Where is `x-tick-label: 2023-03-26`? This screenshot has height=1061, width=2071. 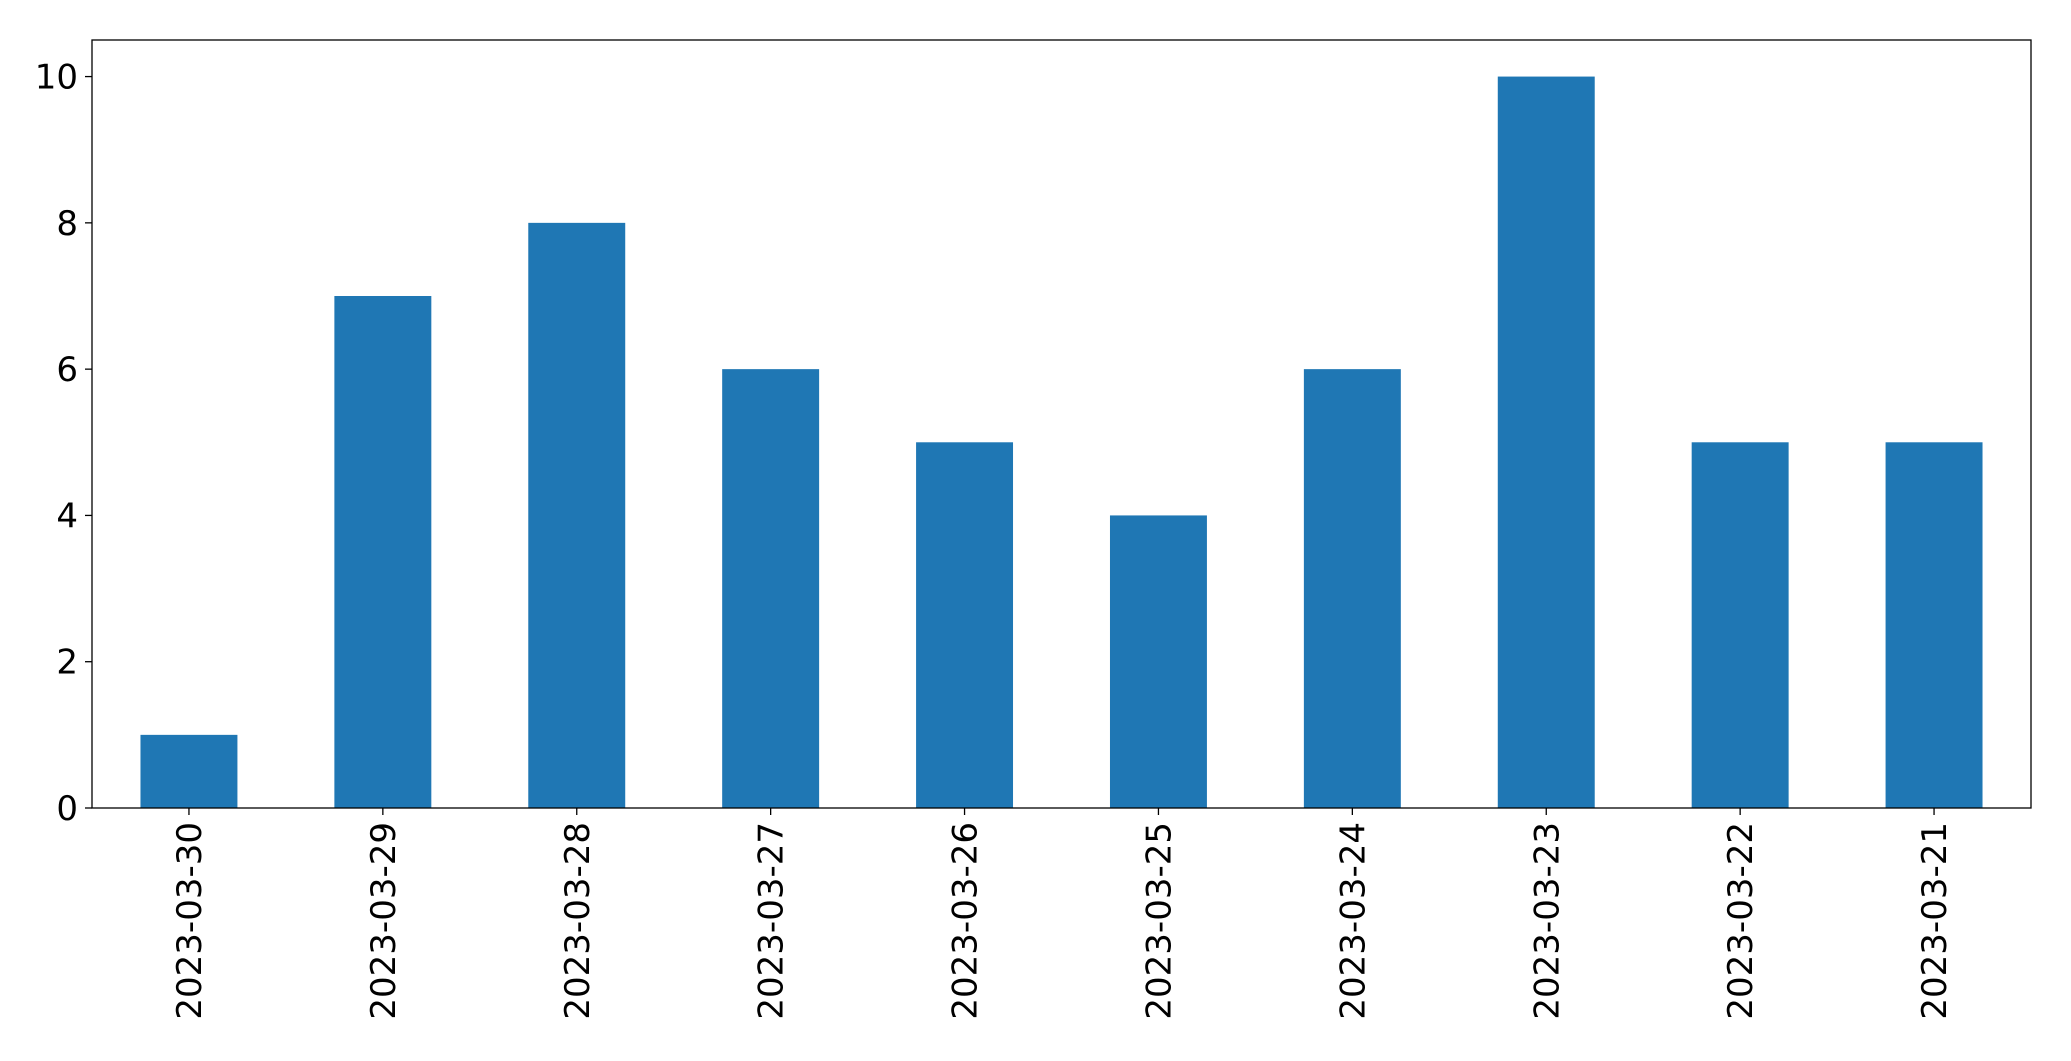
x-tick-label: 2023-03-26 is located at coordinates (966, 921).